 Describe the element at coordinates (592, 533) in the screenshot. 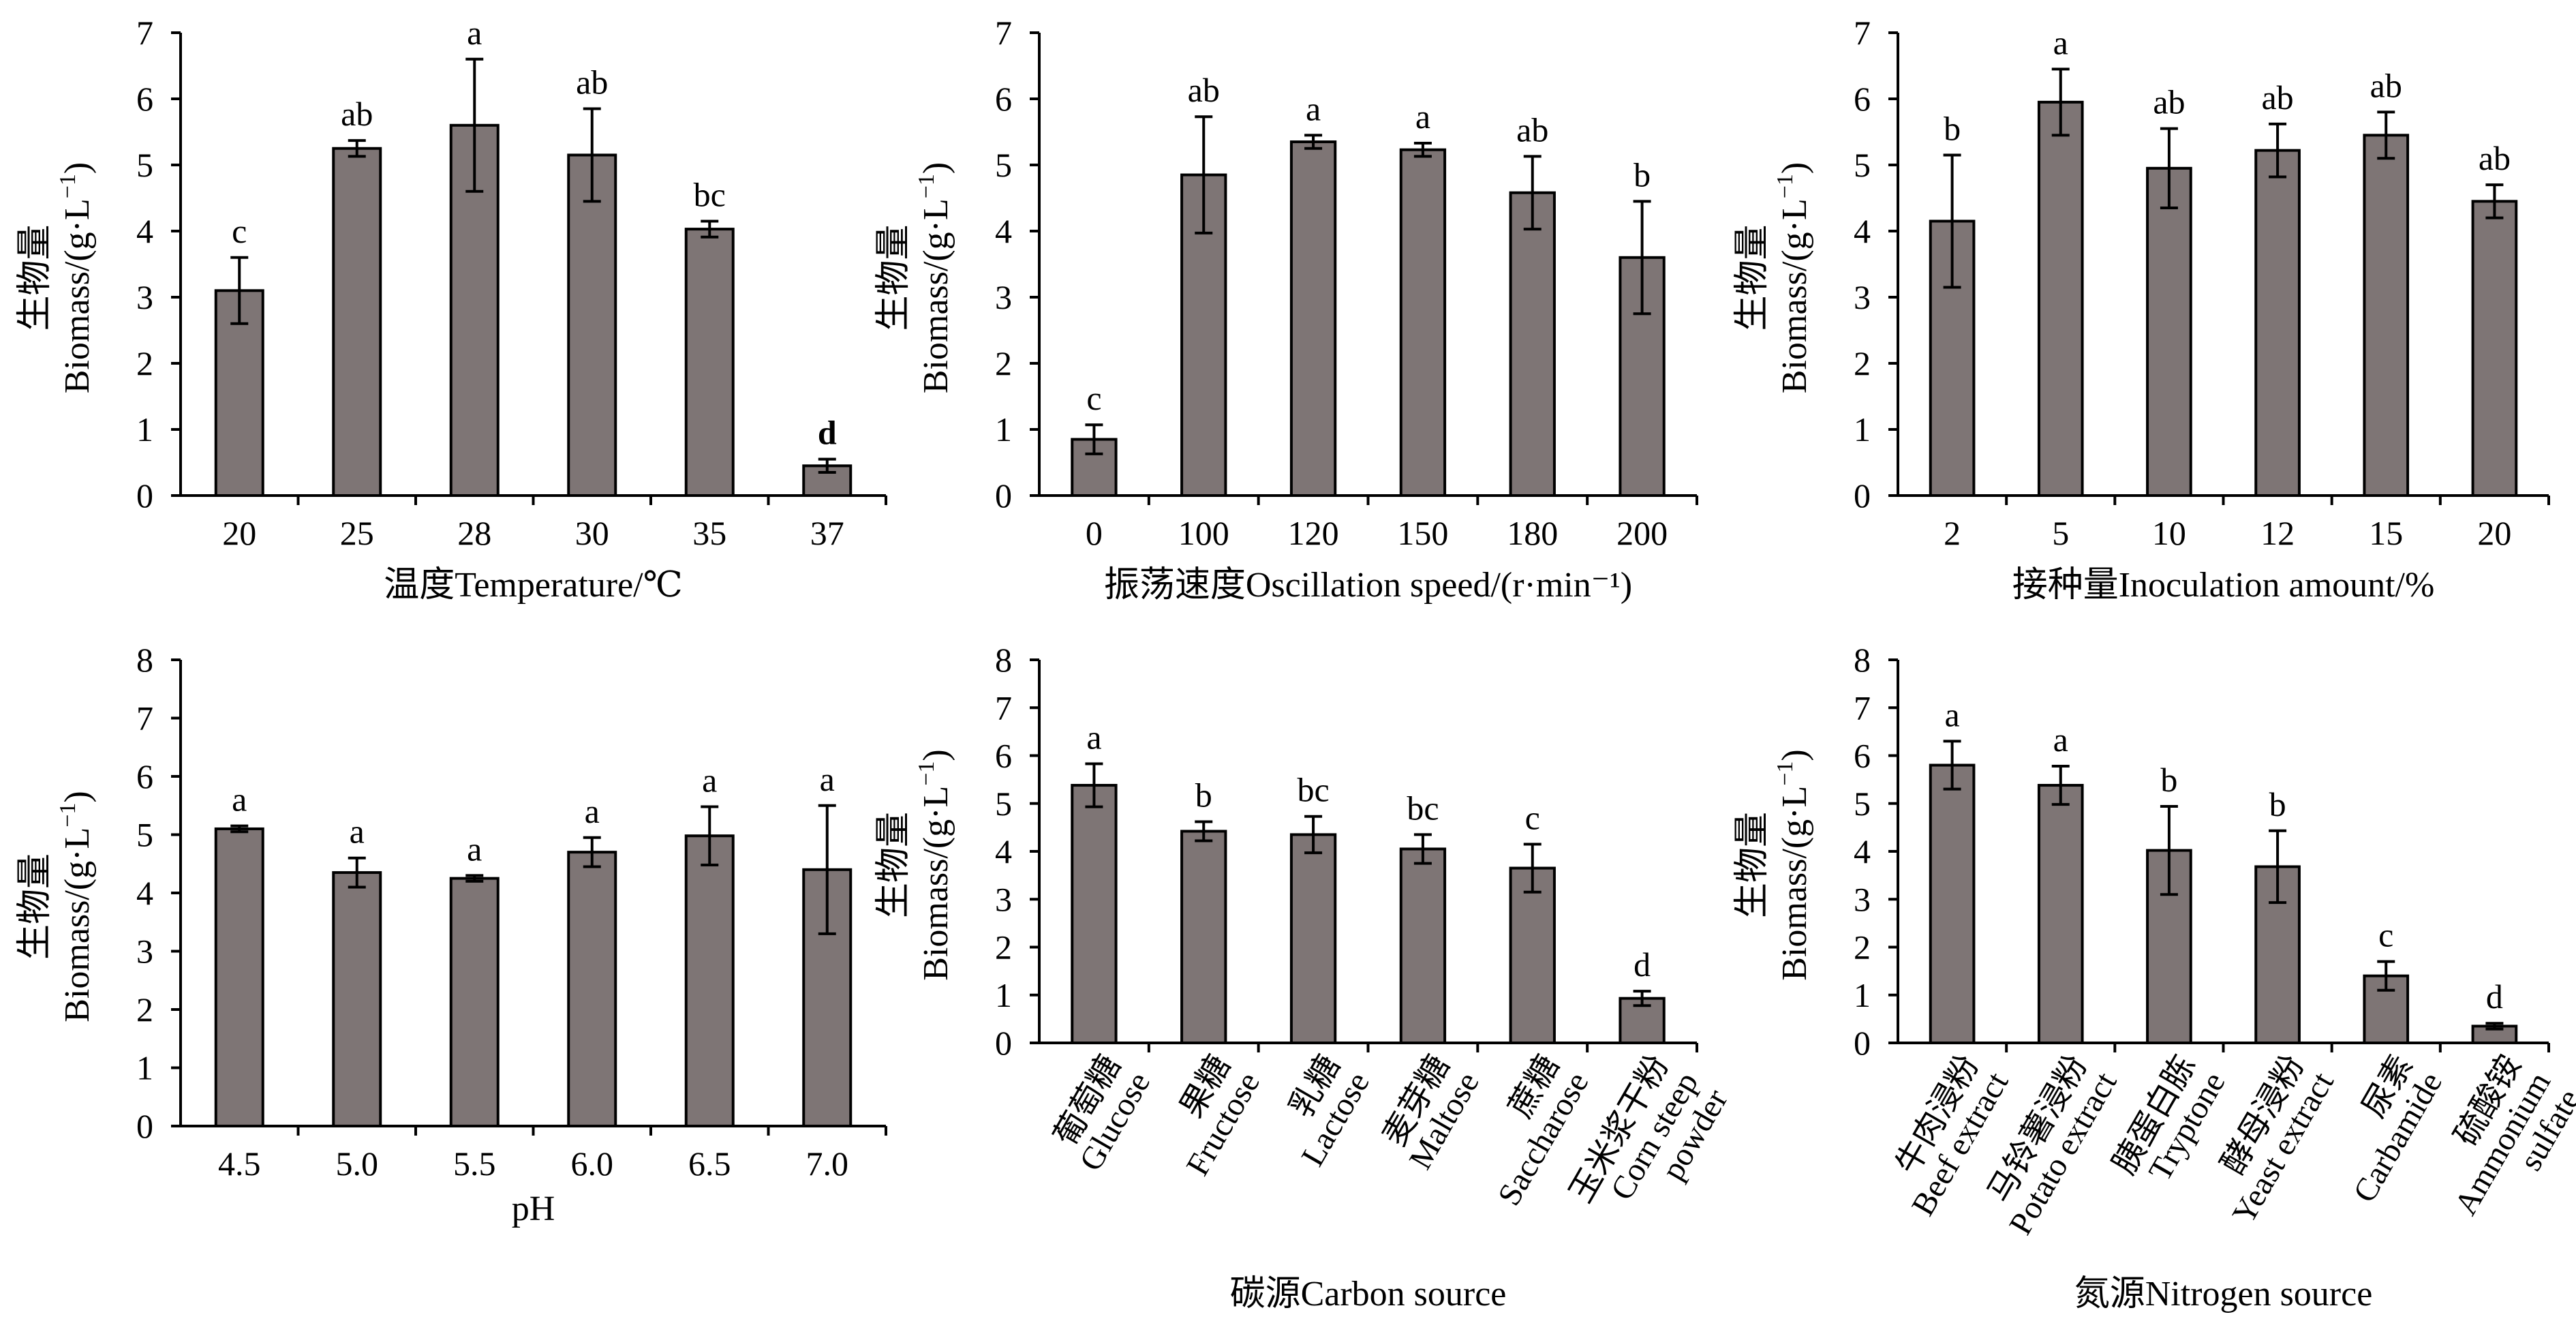

I see `x-tick-label: 30` at that location.